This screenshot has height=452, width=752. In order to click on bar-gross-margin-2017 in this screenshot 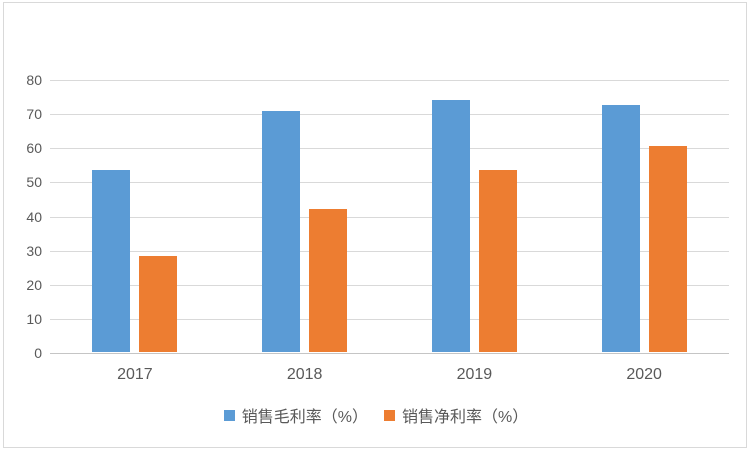, I will do `click(111, 260)`.